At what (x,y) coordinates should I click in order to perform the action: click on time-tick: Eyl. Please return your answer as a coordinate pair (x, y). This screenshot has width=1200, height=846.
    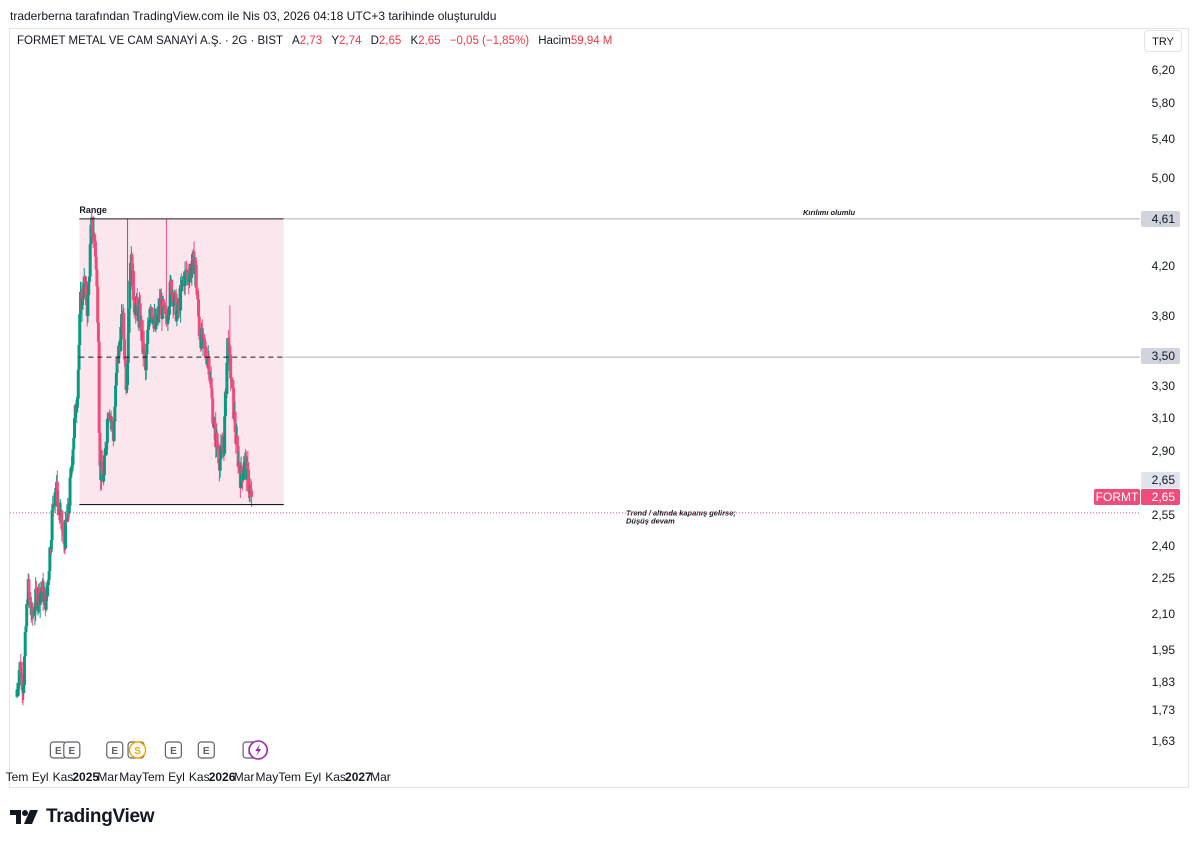
    Looking at the image, I should click on (312, 777).